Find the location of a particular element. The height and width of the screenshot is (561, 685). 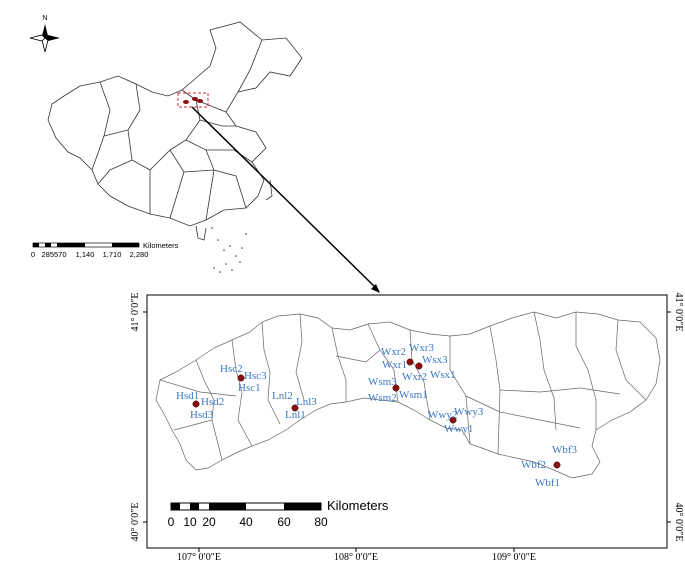

site-label: Hsd3 is located at coordinates (202, 415).